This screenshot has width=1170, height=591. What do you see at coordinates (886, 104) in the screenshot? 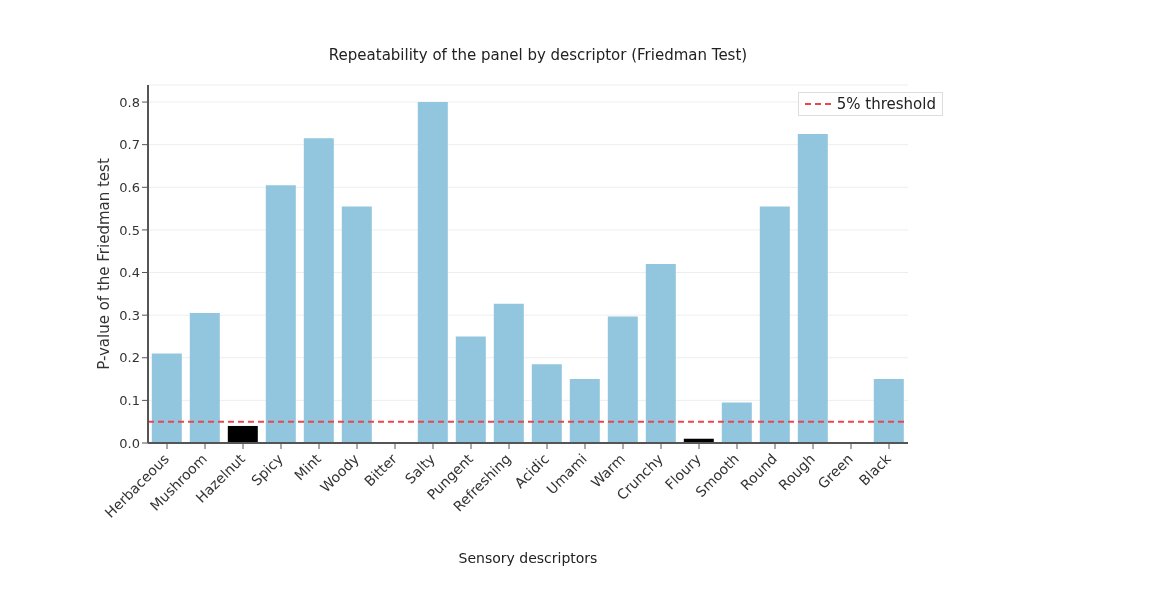
I see `legend-label: 5% threshold` at bounding box center [886, 104].